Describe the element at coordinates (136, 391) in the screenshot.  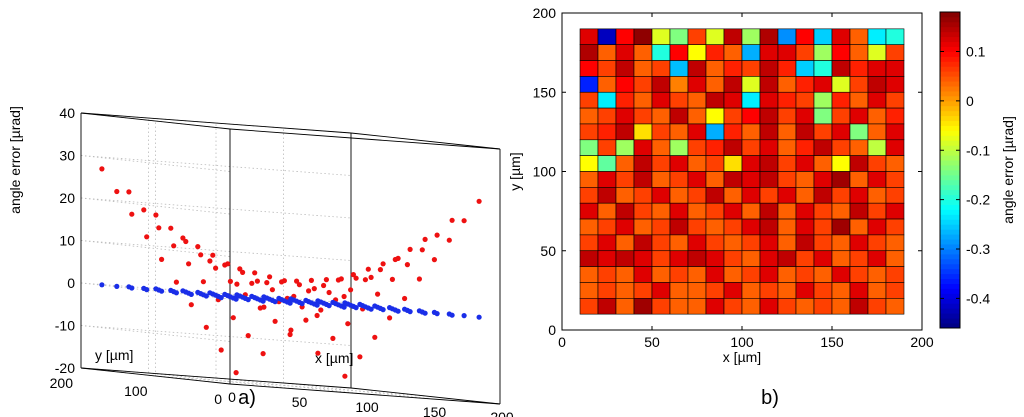
I see `y-tick-label: 100` at that location.